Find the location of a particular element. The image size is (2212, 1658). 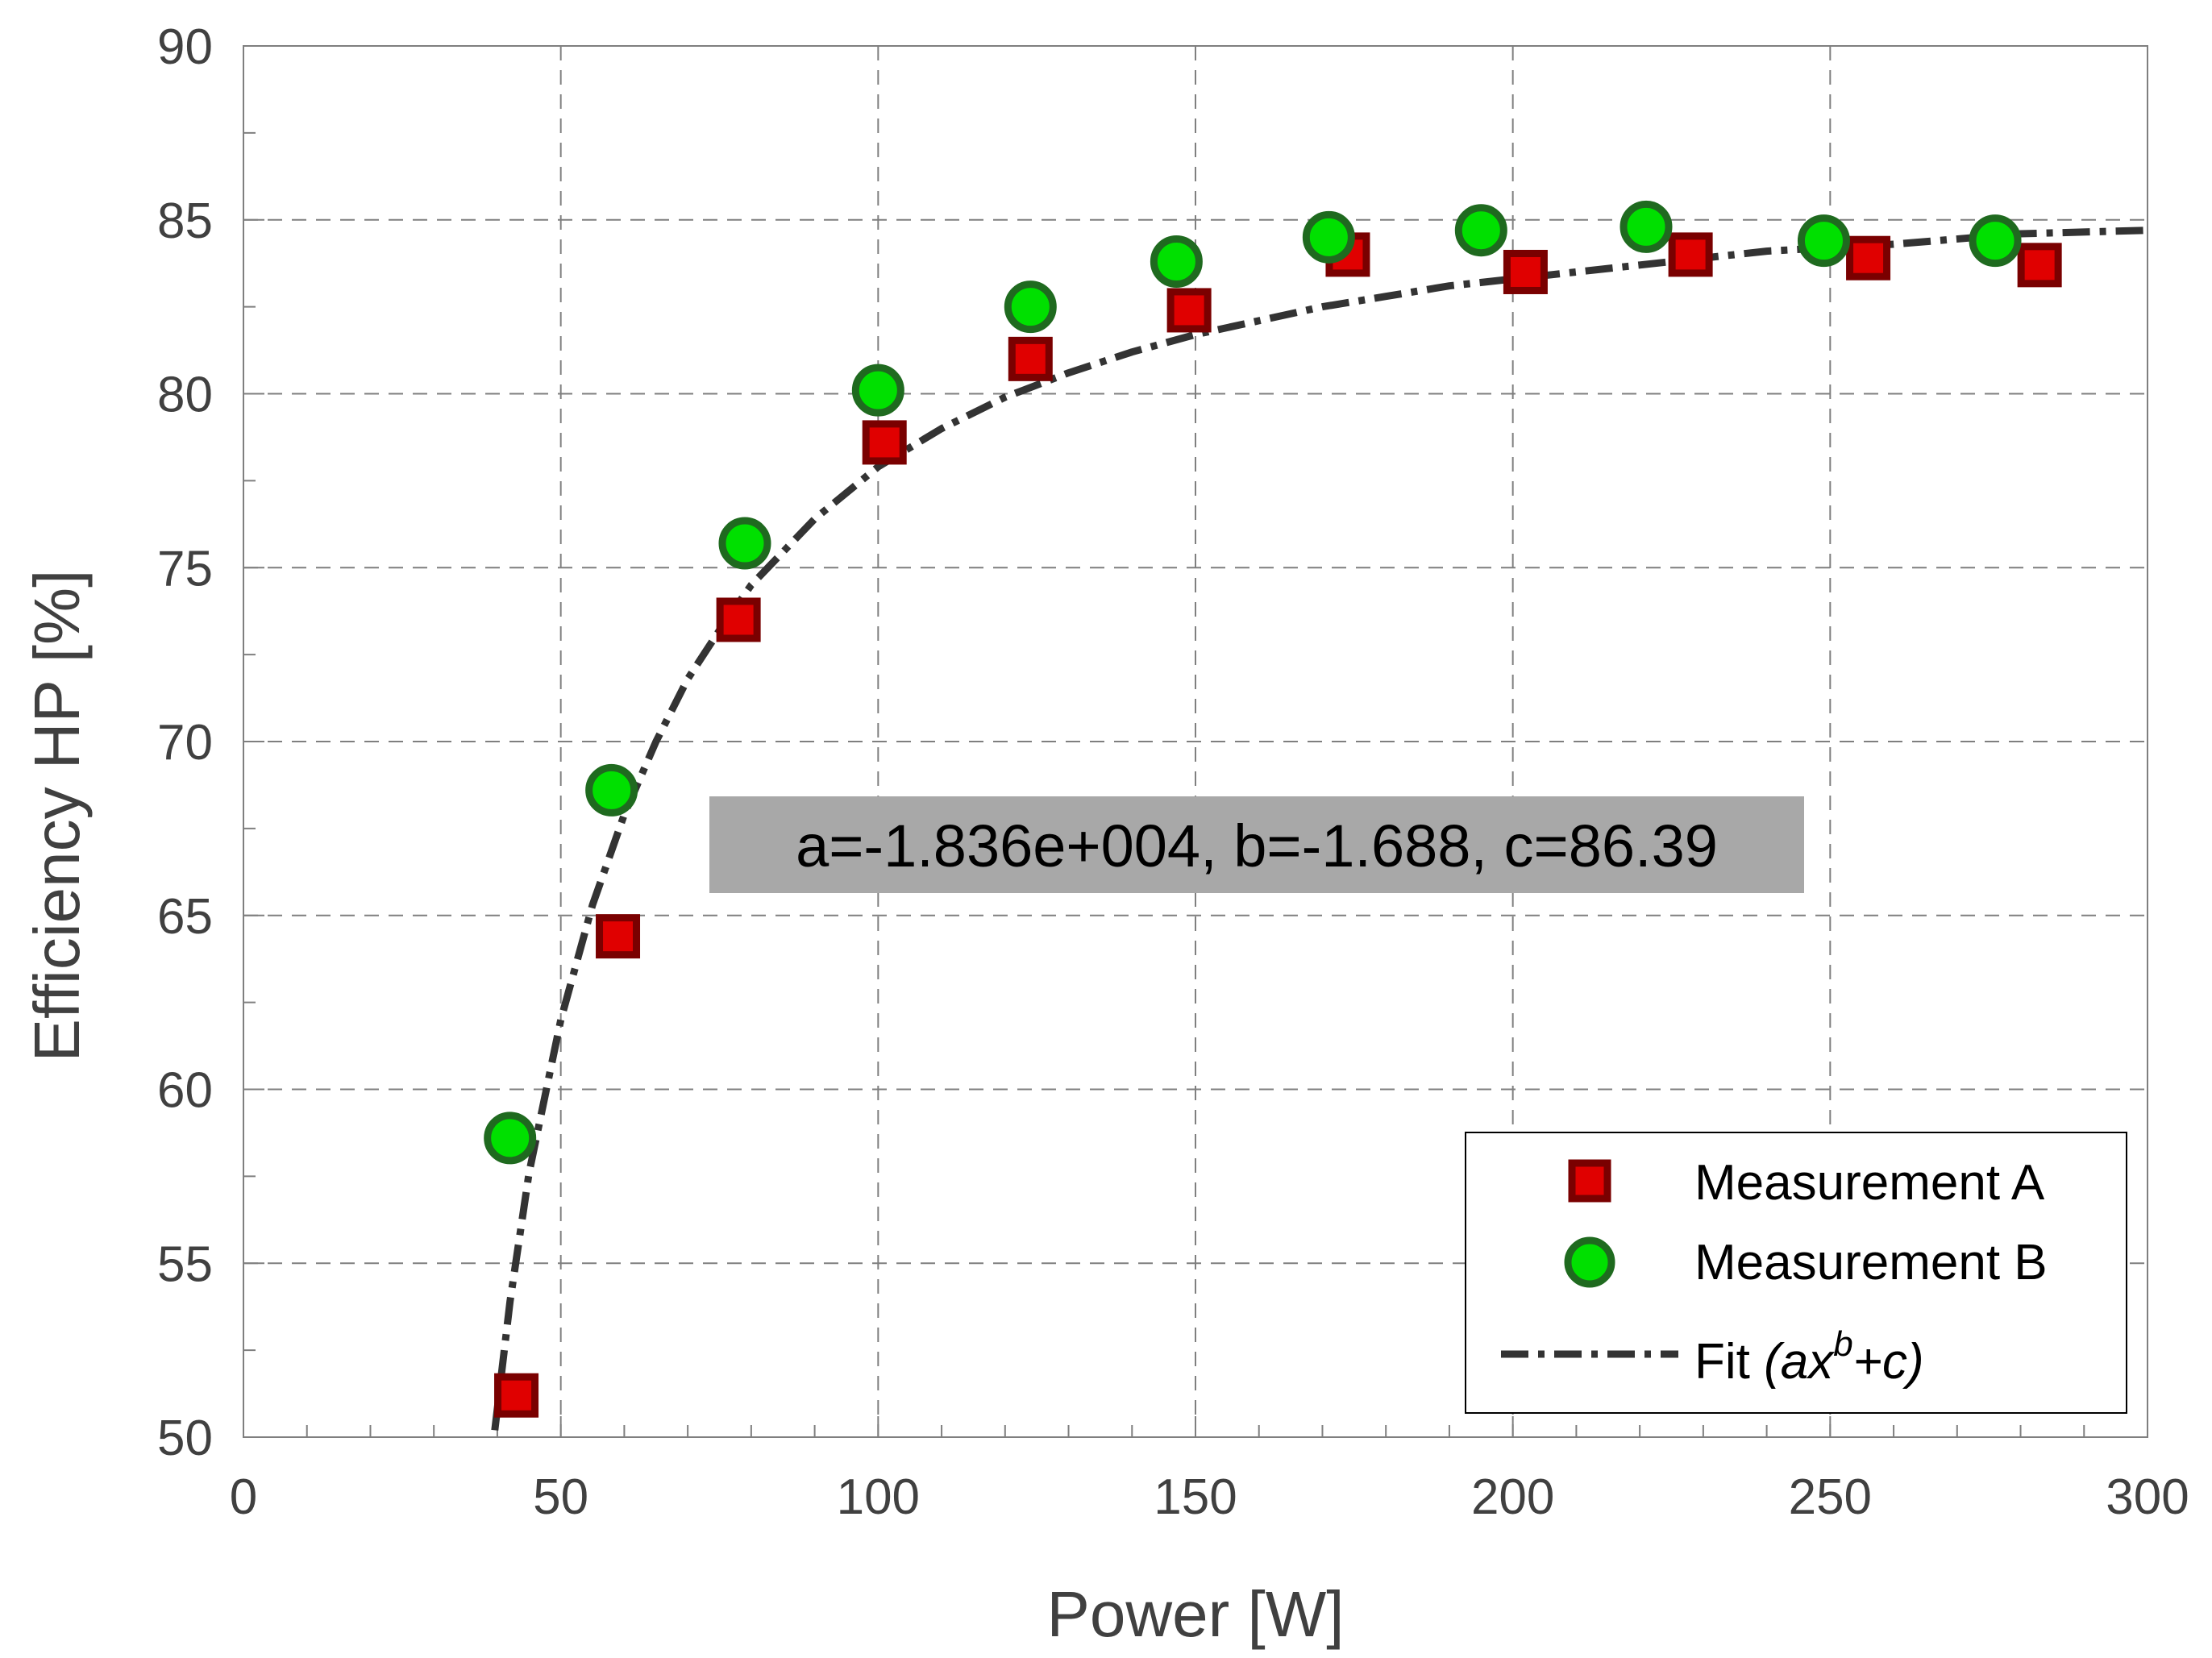

y-tick-label: 90 is located at coordinates (185, 47).